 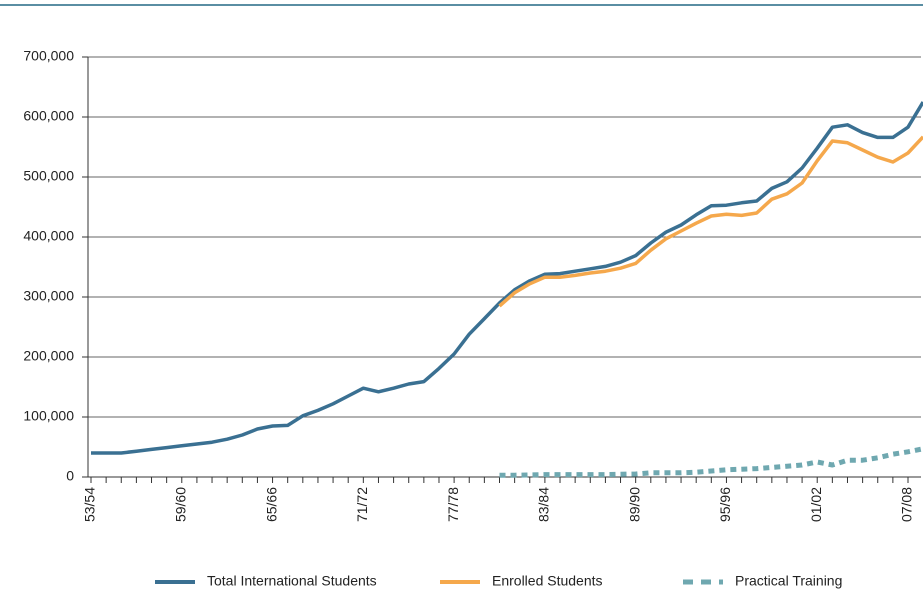 I want to click on y-tick-label: 300,000, so click(x=48, y=296).